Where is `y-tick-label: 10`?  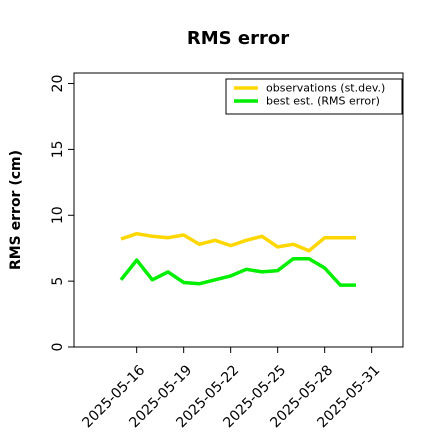
y-tick-label: 10 is located at coordinates (58, 215).